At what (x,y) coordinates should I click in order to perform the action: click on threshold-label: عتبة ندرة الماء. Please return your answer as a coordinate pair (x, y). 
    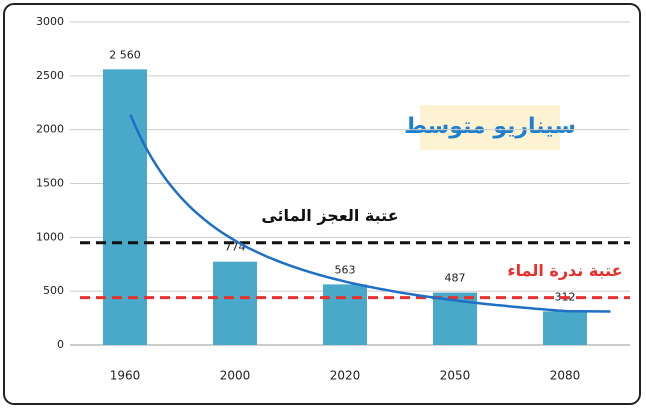
    Looking at the image, I should click on (564, 270).